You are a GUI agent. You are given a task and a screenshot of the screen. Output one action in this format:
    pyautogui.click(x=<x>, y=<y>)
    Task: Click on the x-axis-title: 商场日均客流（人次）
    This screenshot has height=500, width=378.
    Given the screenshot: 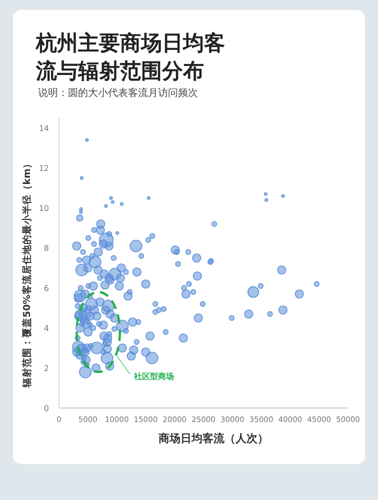 What is the action you would take?
    pyautogui.click(x=213, y=438)
    